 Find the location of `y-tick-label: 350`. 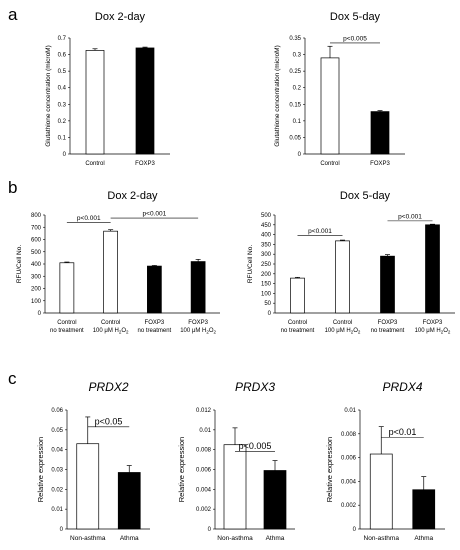

y-tick-label: 350 is located at coordinates (266, 245).